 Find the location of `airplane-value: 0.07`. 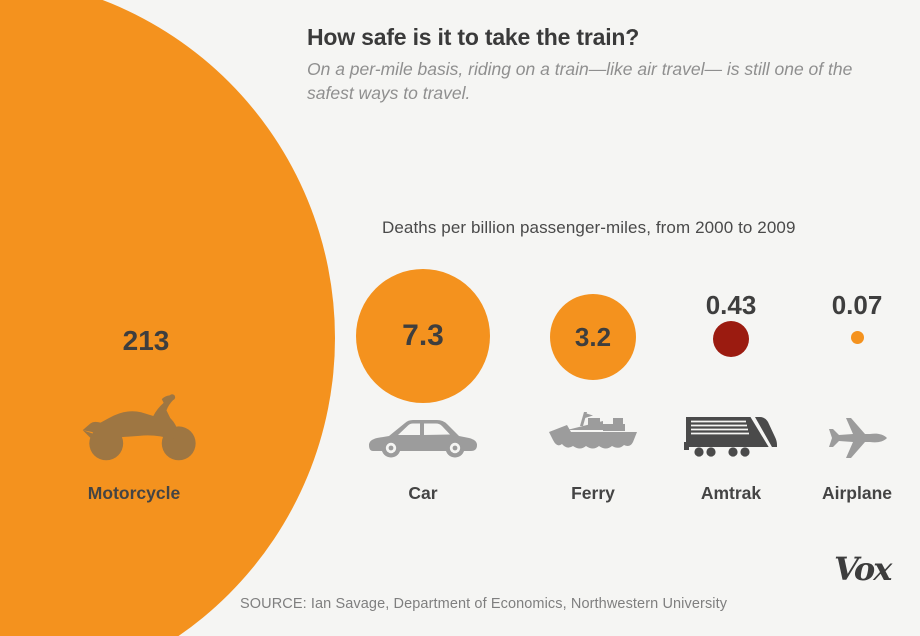

airplane-value: 0.07 is located at coordinates (857, 305).